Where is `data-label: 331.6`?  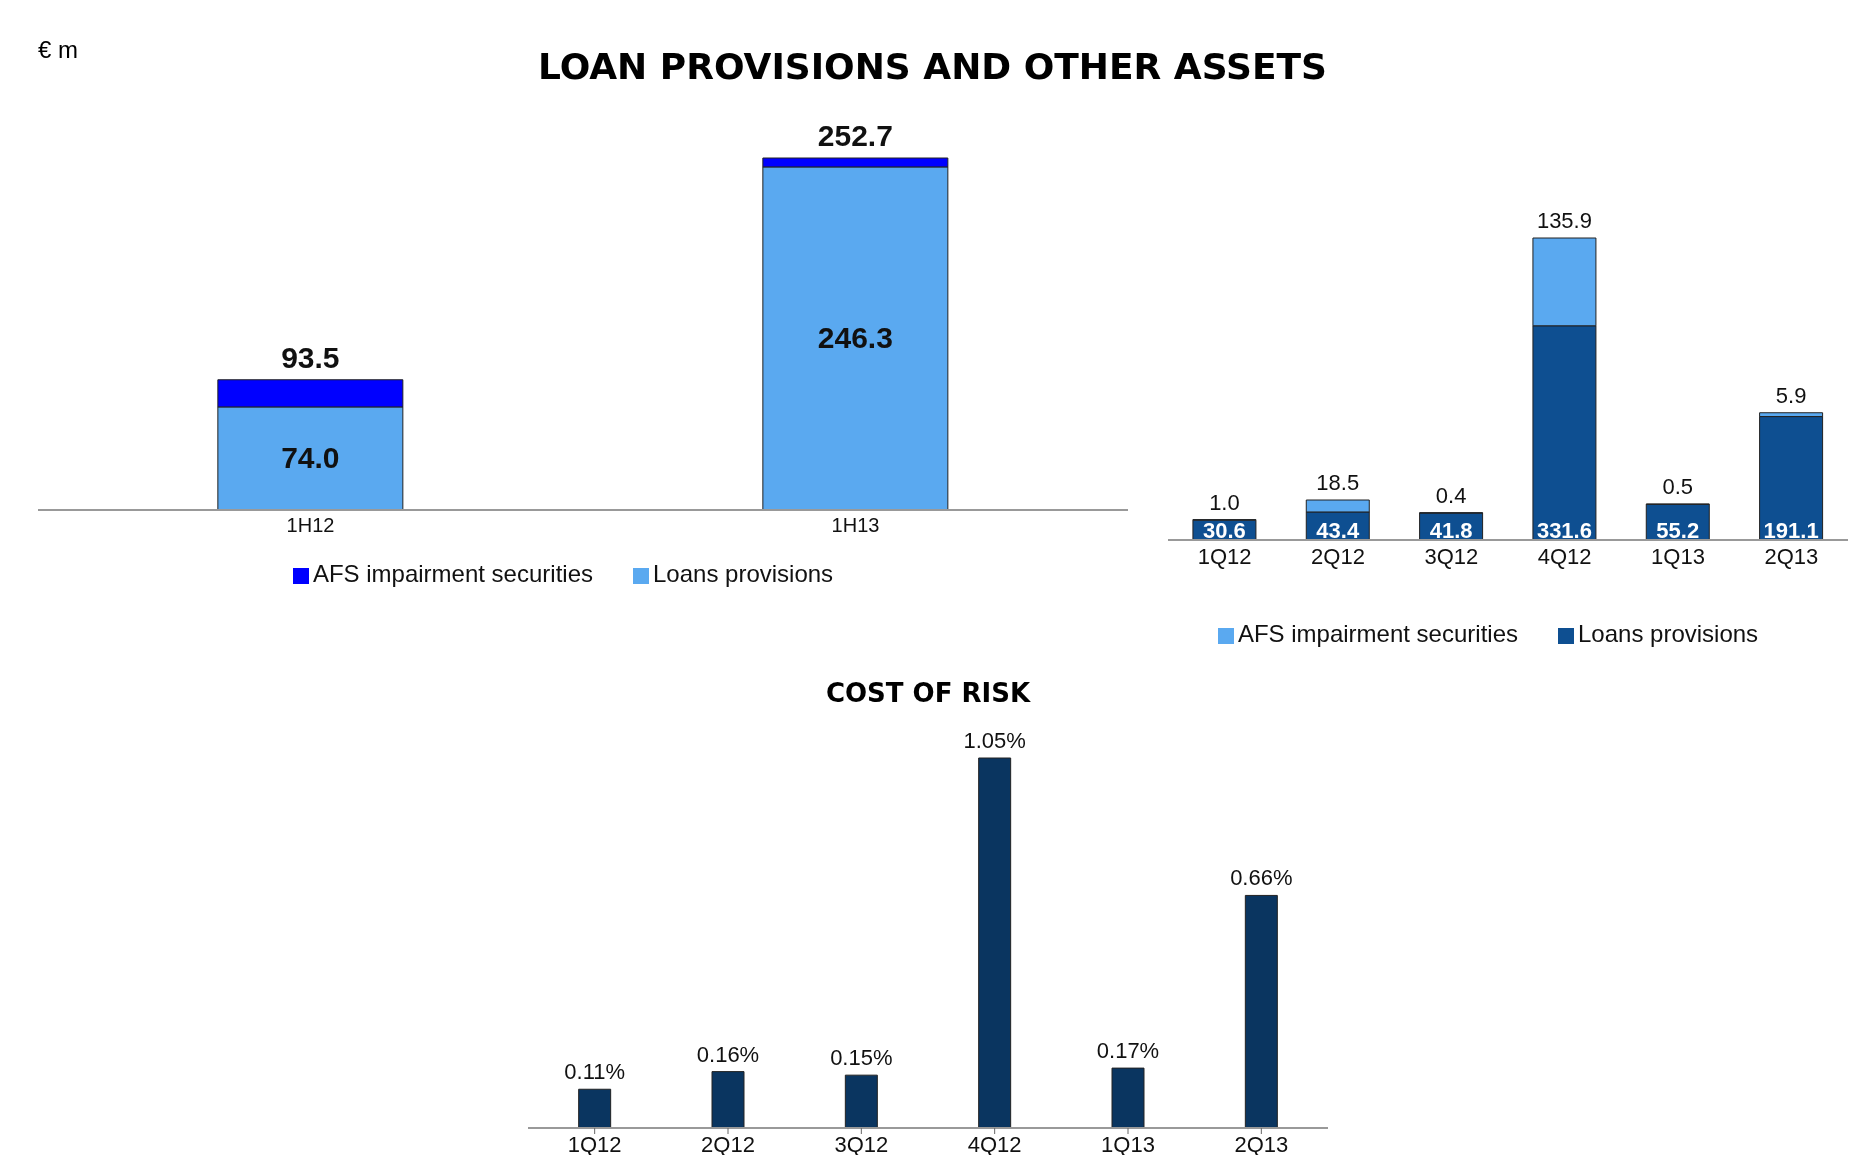 data-label: 331.6 is located at coordinates (1564, 530).